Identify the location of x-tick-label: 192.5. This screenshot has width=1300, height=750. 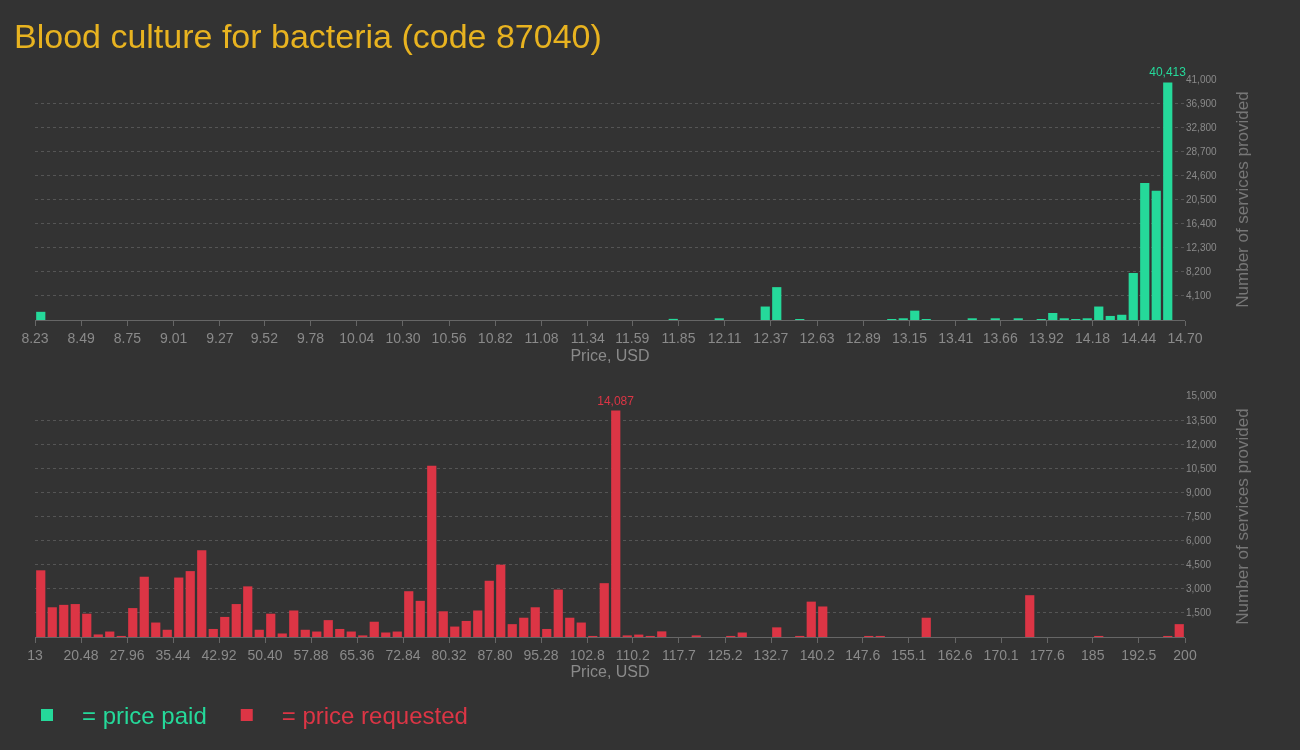
(1139, 654).